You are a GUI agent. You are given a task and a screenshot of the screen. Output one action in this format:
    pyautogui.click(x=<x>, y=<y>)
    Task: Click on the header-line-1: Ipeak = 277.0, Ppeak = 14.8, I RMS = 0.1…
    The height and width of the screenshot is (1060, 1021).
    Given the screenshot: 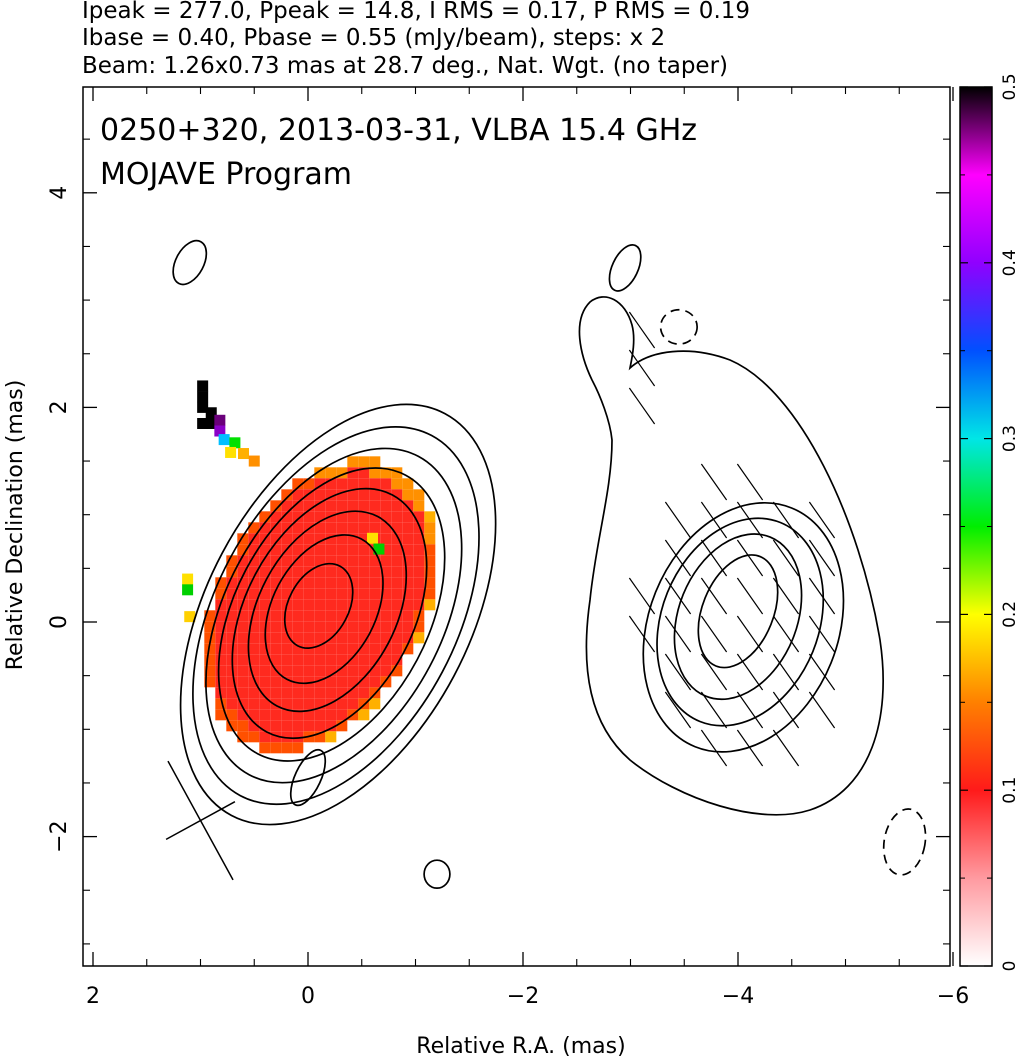 What is the action you would take?
    pyautogui.click(x=416, y=12)
    